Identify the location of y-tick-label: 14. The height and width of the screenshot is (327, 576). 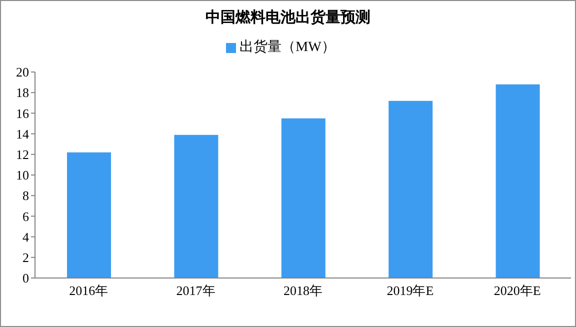
(23, 134).